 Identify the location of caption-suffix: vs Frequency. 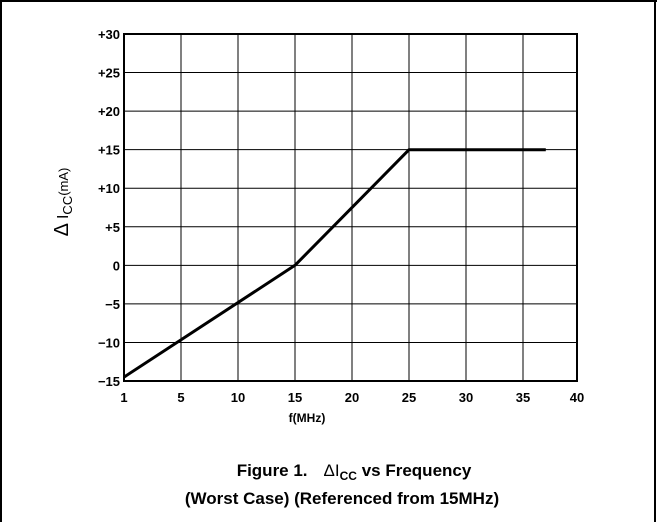
(414, 470).